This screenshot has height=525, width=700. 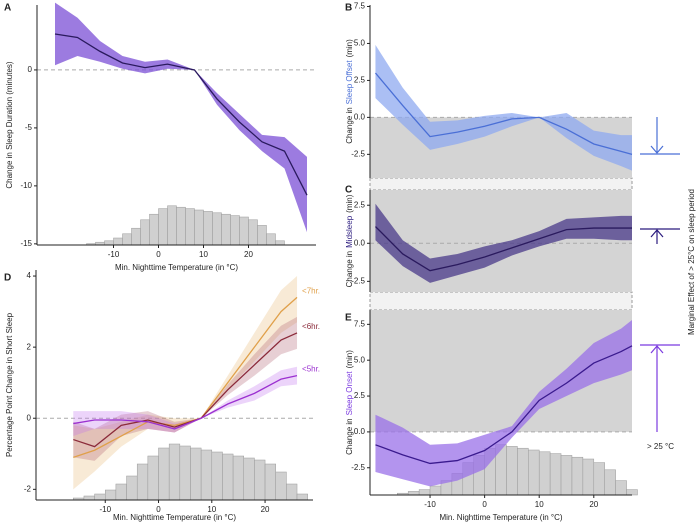 I want to click on y-tick-label: 5.0, so click(x=360, y=43).